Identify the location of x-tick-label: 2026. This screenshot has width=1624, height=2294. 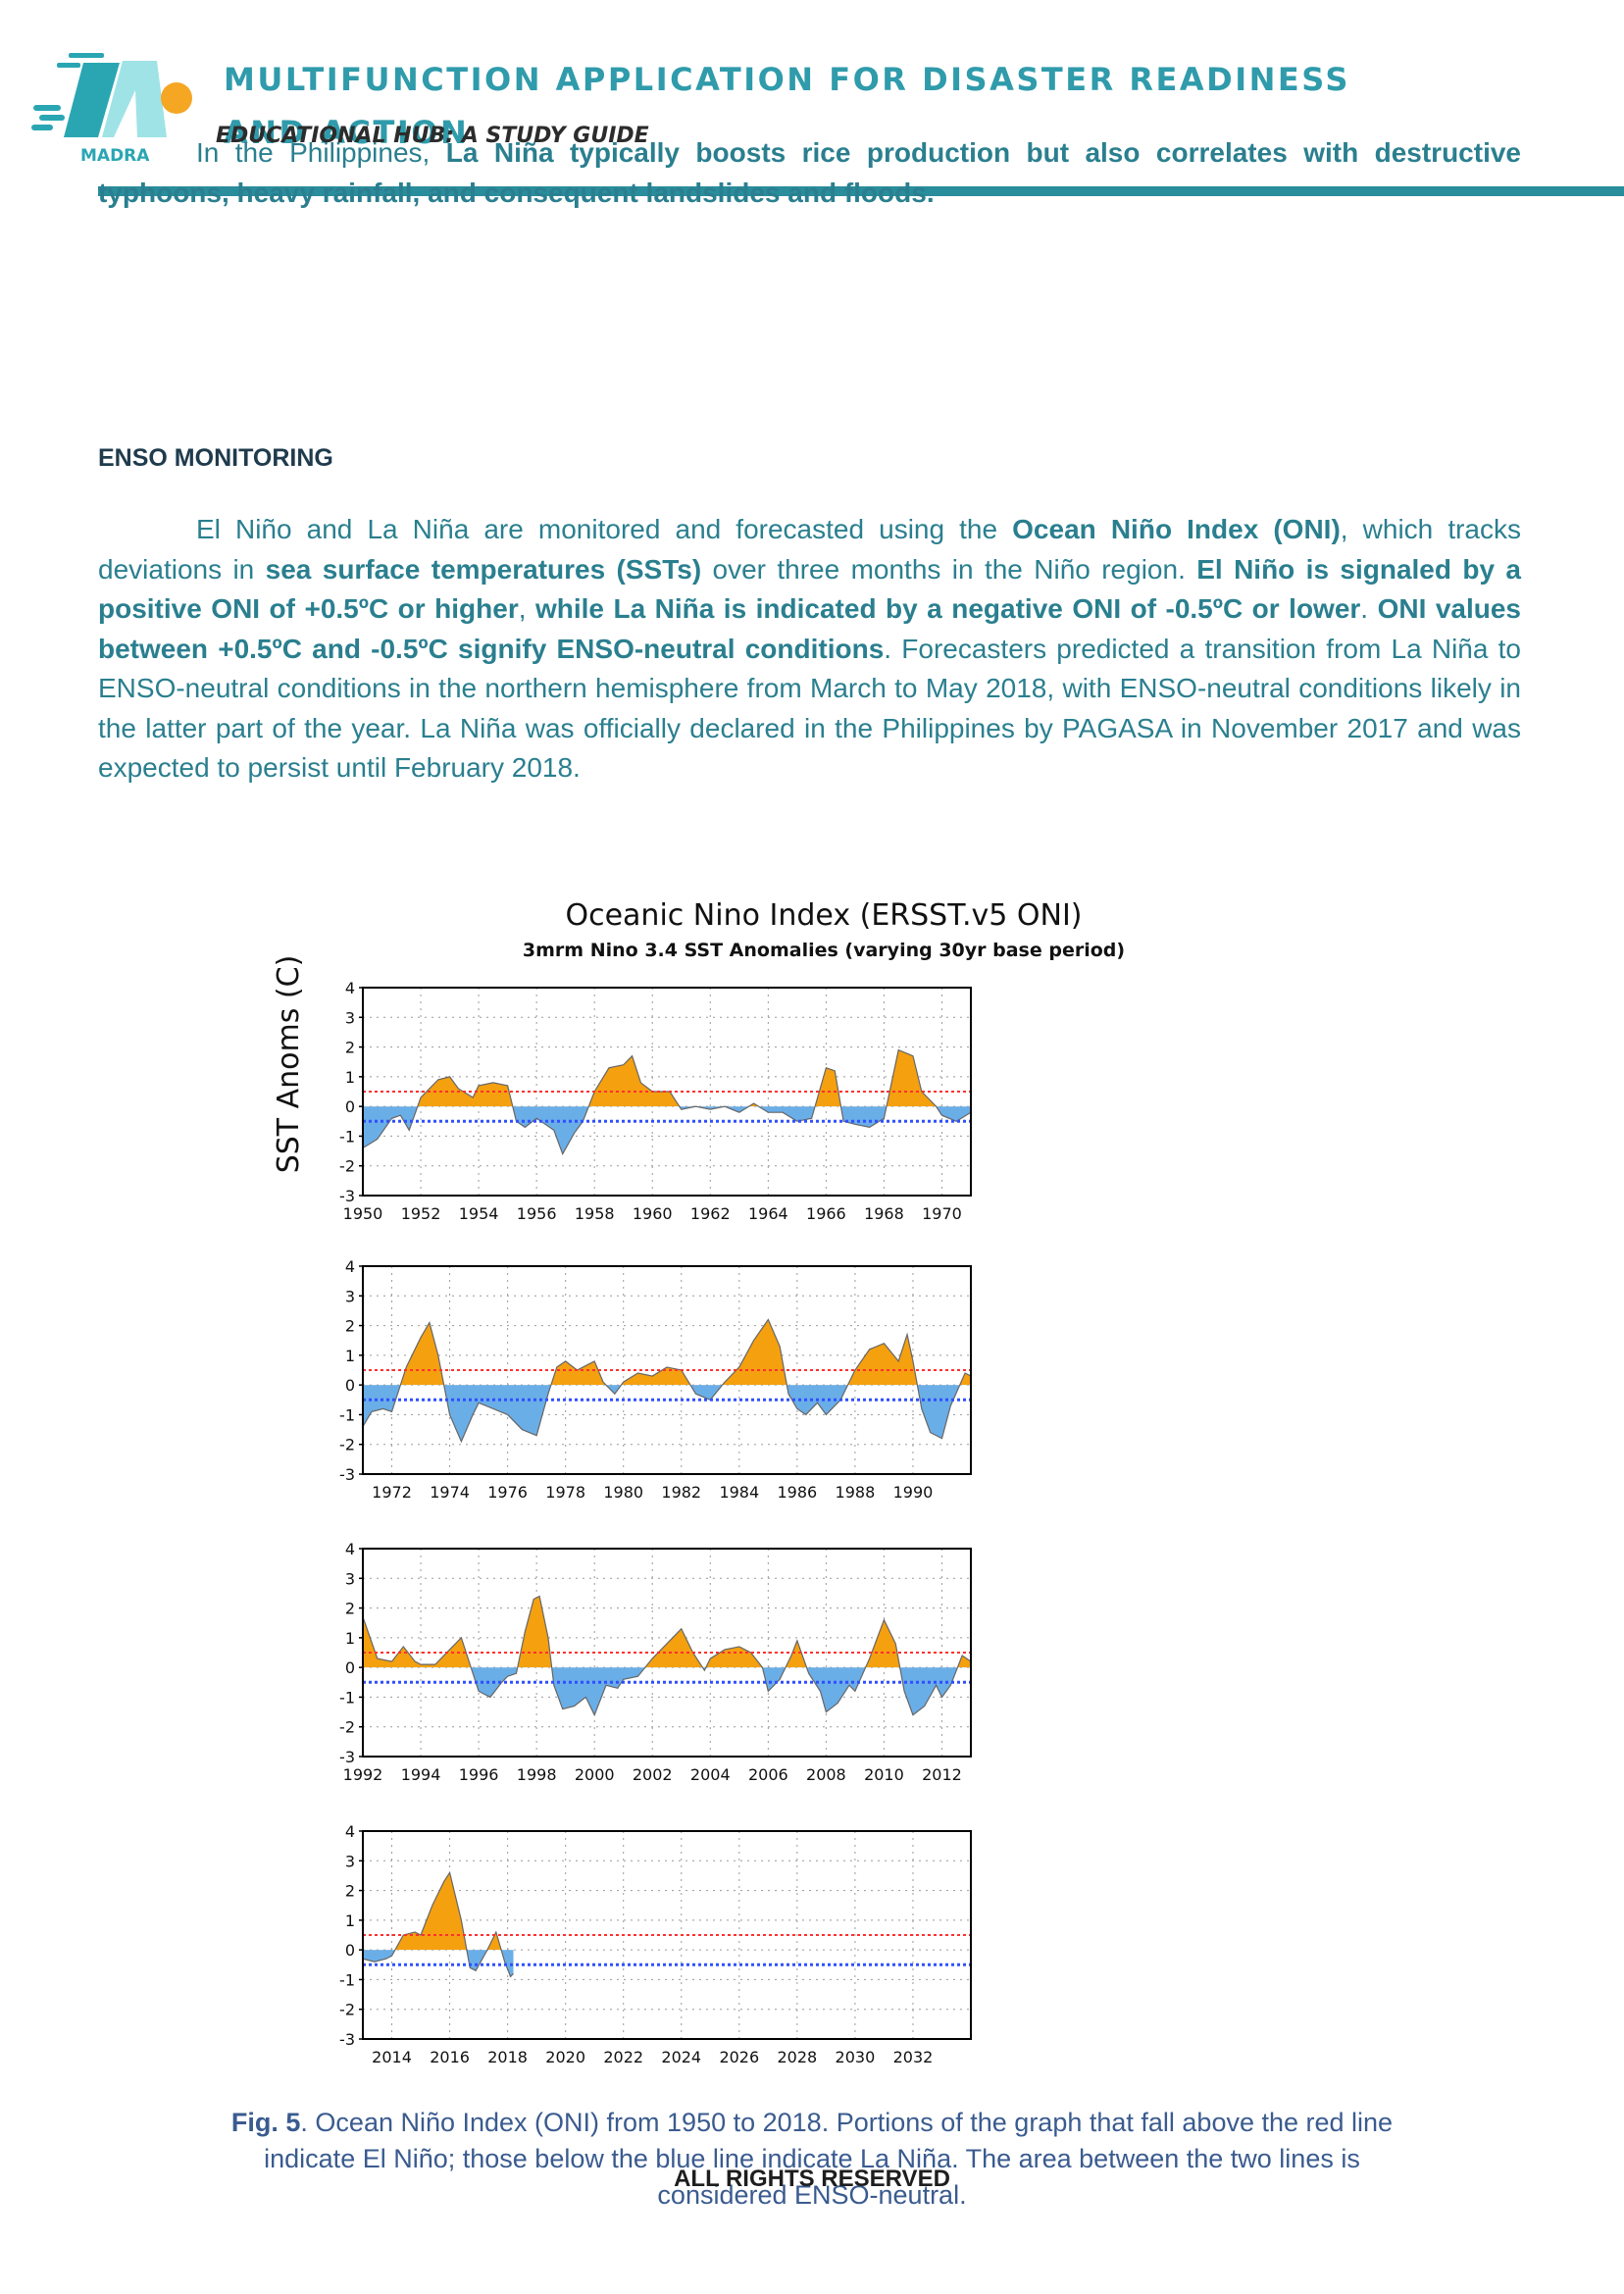
(739, 2056).